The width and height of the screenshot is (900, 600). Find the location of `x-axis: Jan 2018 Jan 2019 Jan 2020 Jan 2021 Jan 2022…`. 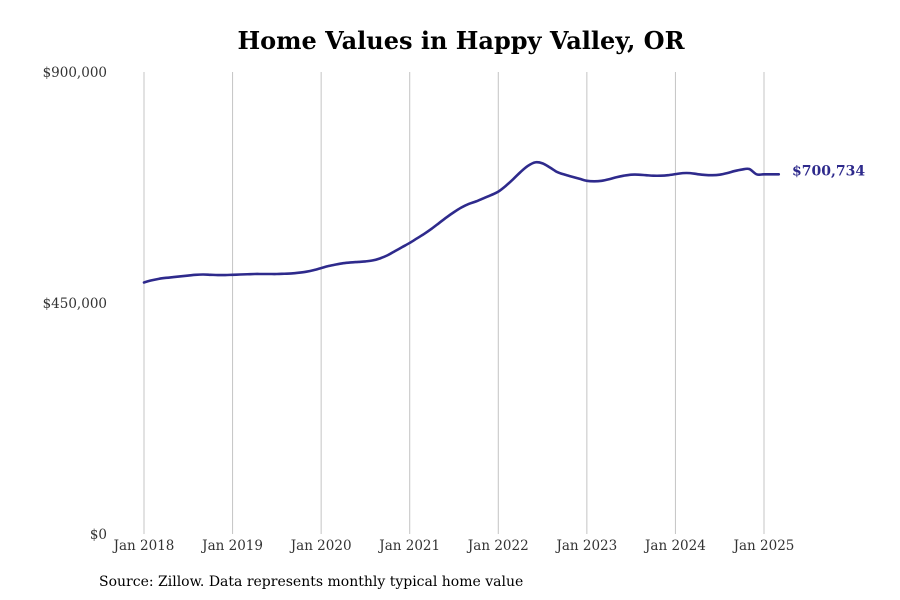

x-axis: Jan 2018 Jan 2019 Jan 2020 Jan 2021 Jan 2022… is located at coordinates (453, 546).